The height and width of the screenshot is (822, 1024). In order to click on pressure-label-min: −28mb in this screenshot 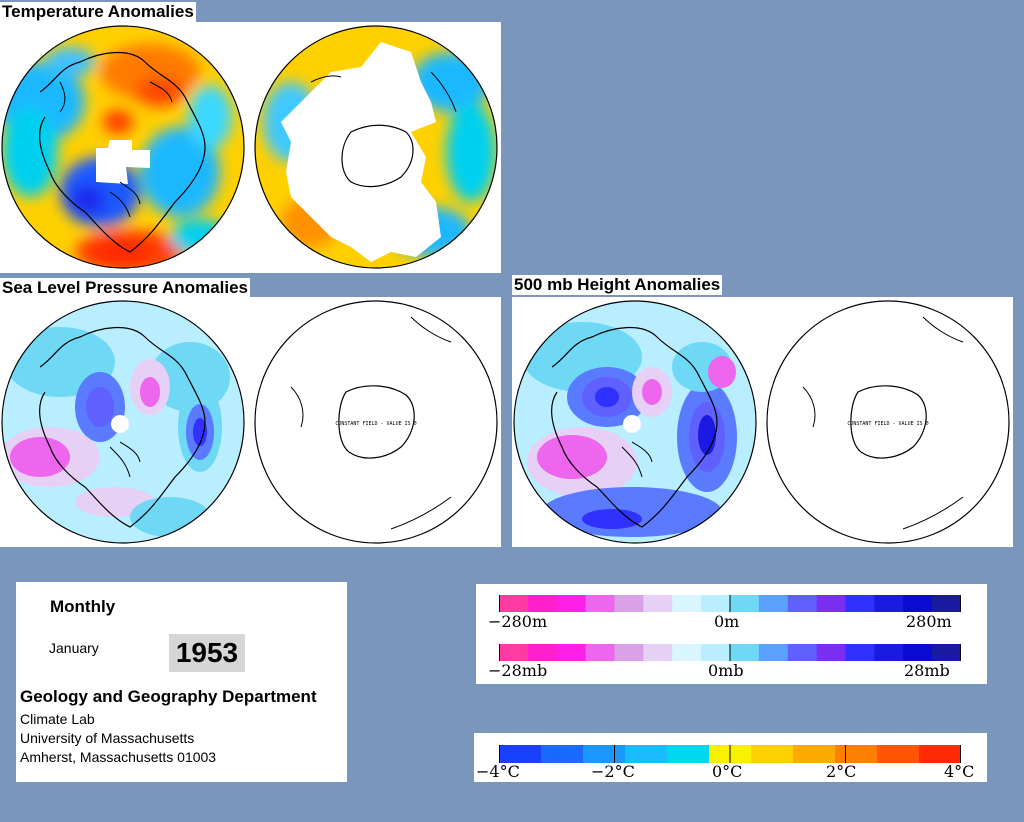, I will do `click(518, 670)`.